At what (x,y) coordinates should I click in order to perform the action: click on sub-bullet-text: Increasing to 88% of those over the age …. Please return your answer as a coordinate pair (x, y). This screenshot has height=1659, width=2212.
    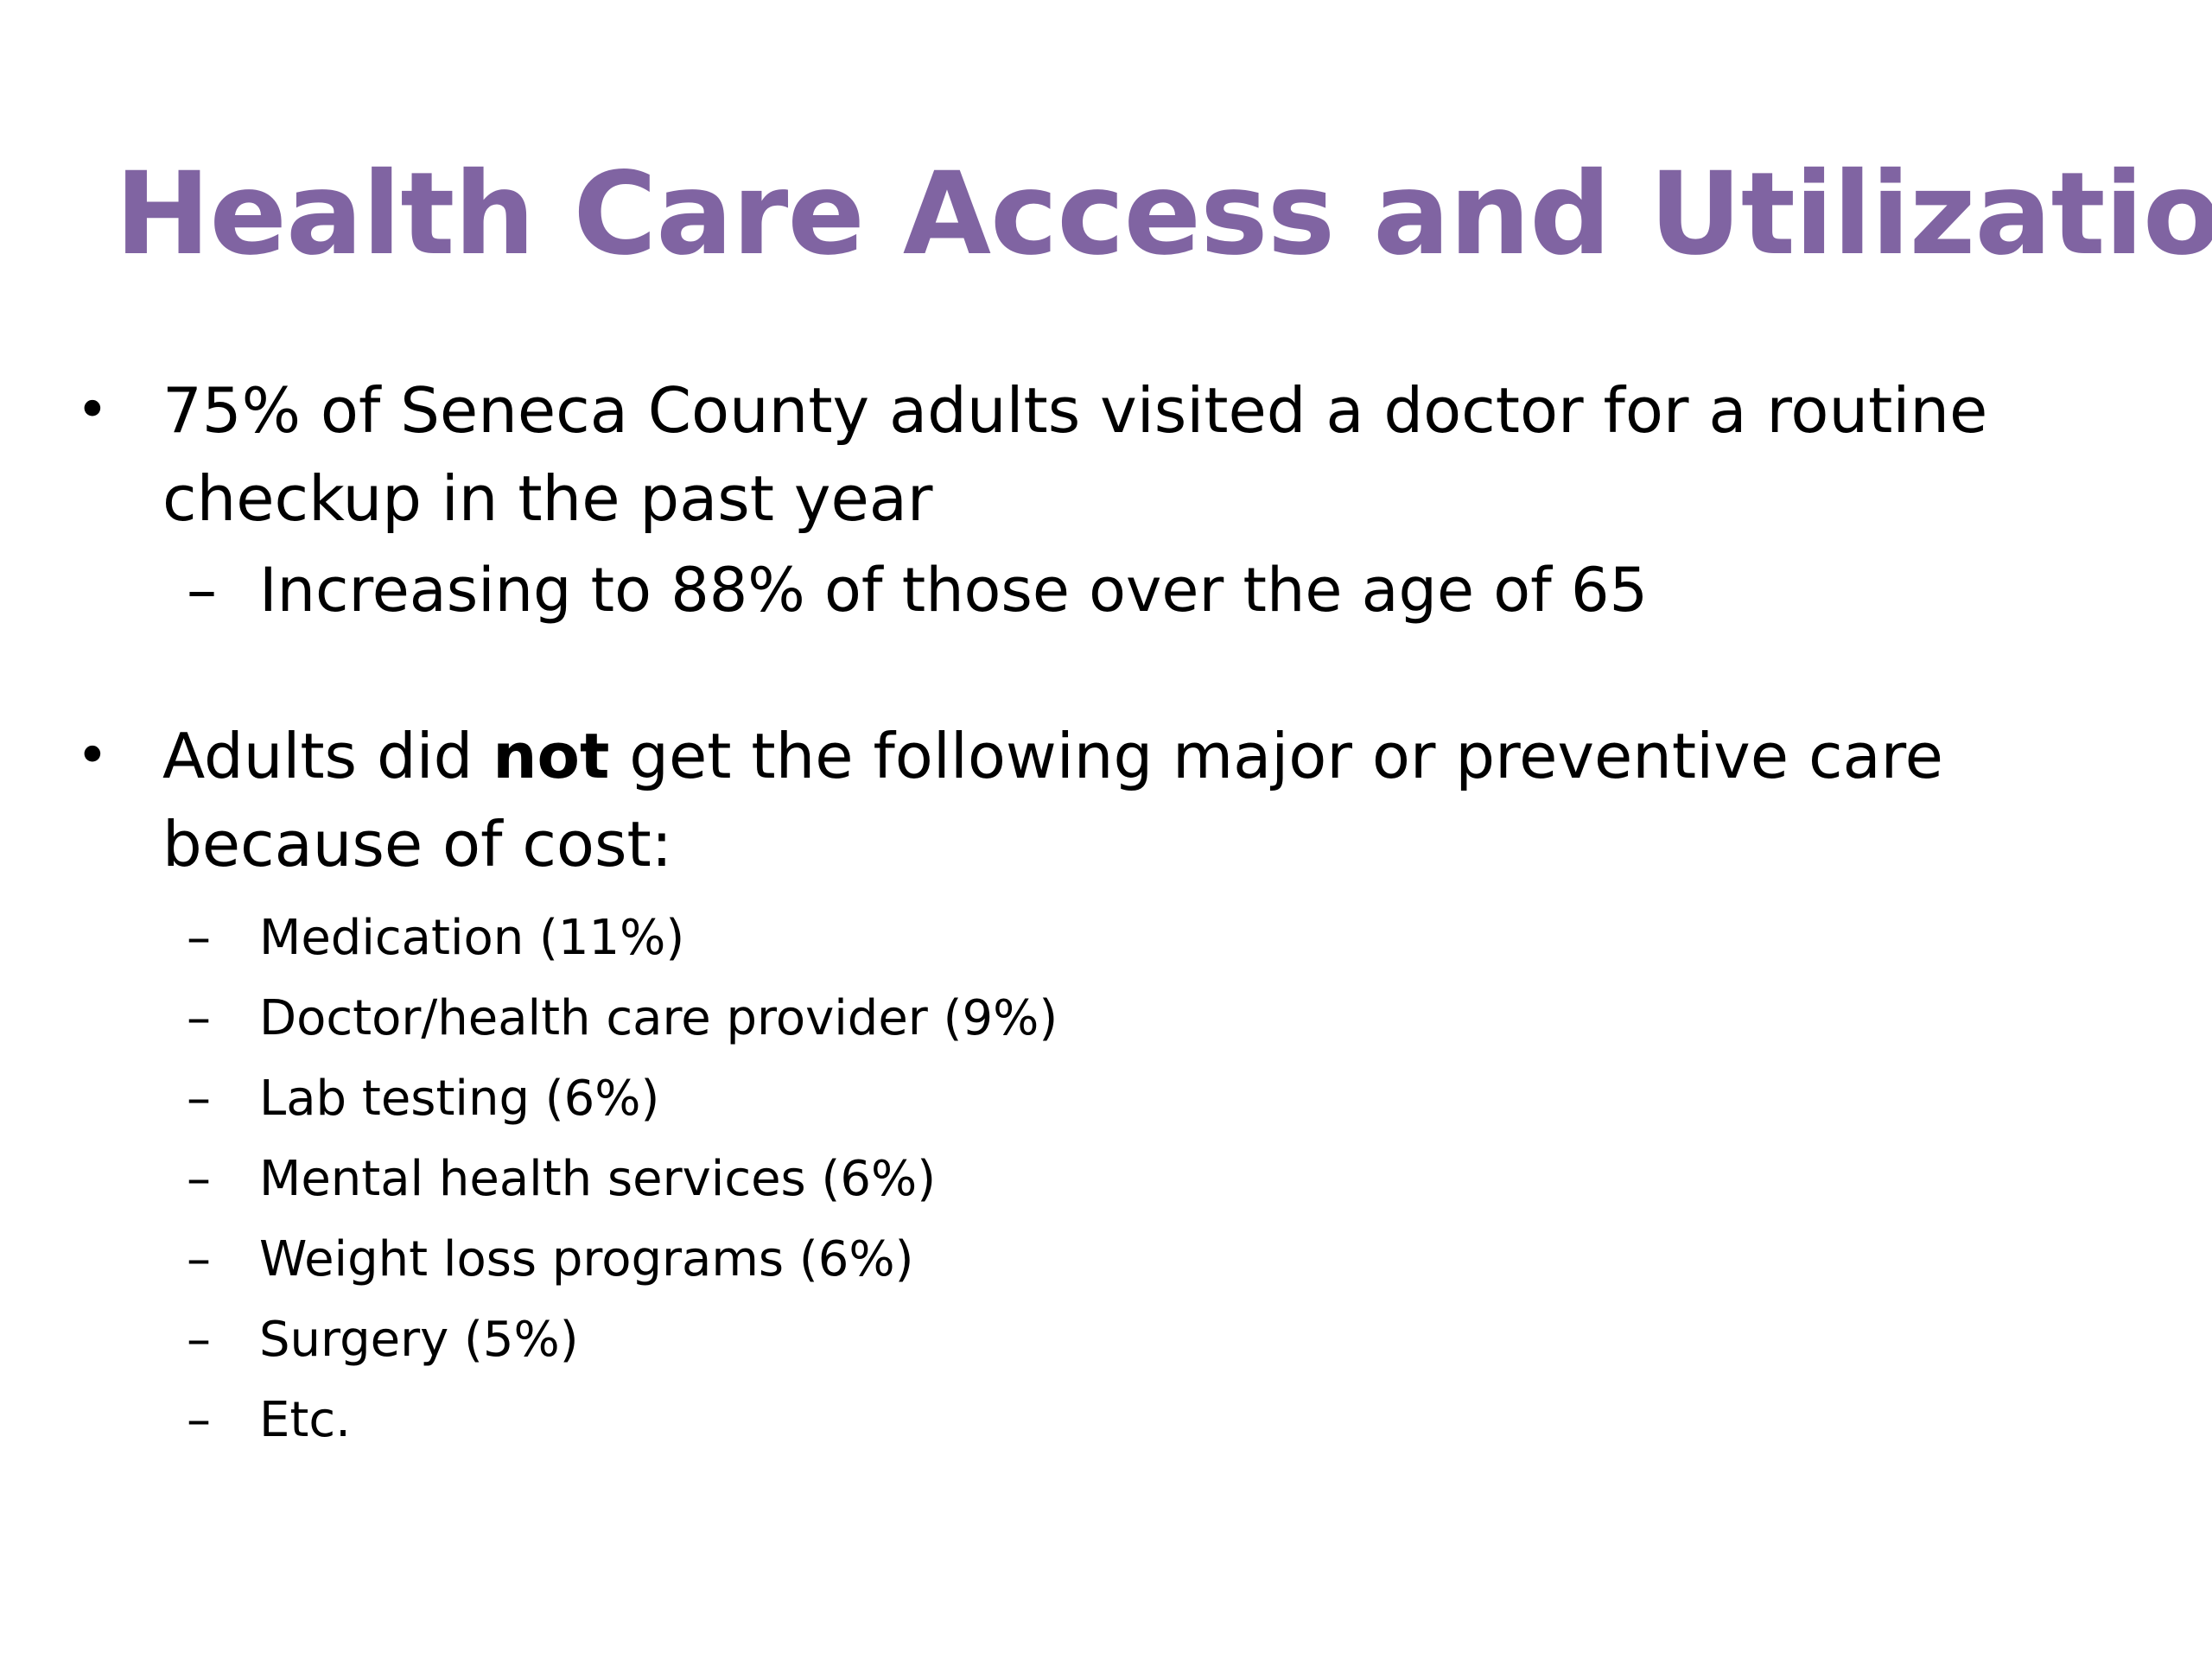
    Looking at the image, I should click on (954, 590).